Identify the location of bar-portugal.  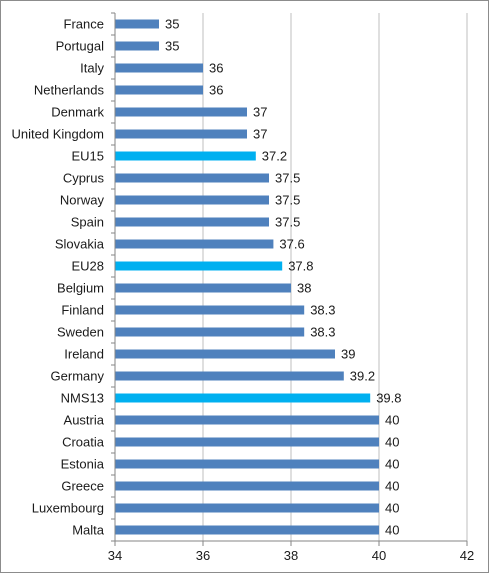
(137, 46).